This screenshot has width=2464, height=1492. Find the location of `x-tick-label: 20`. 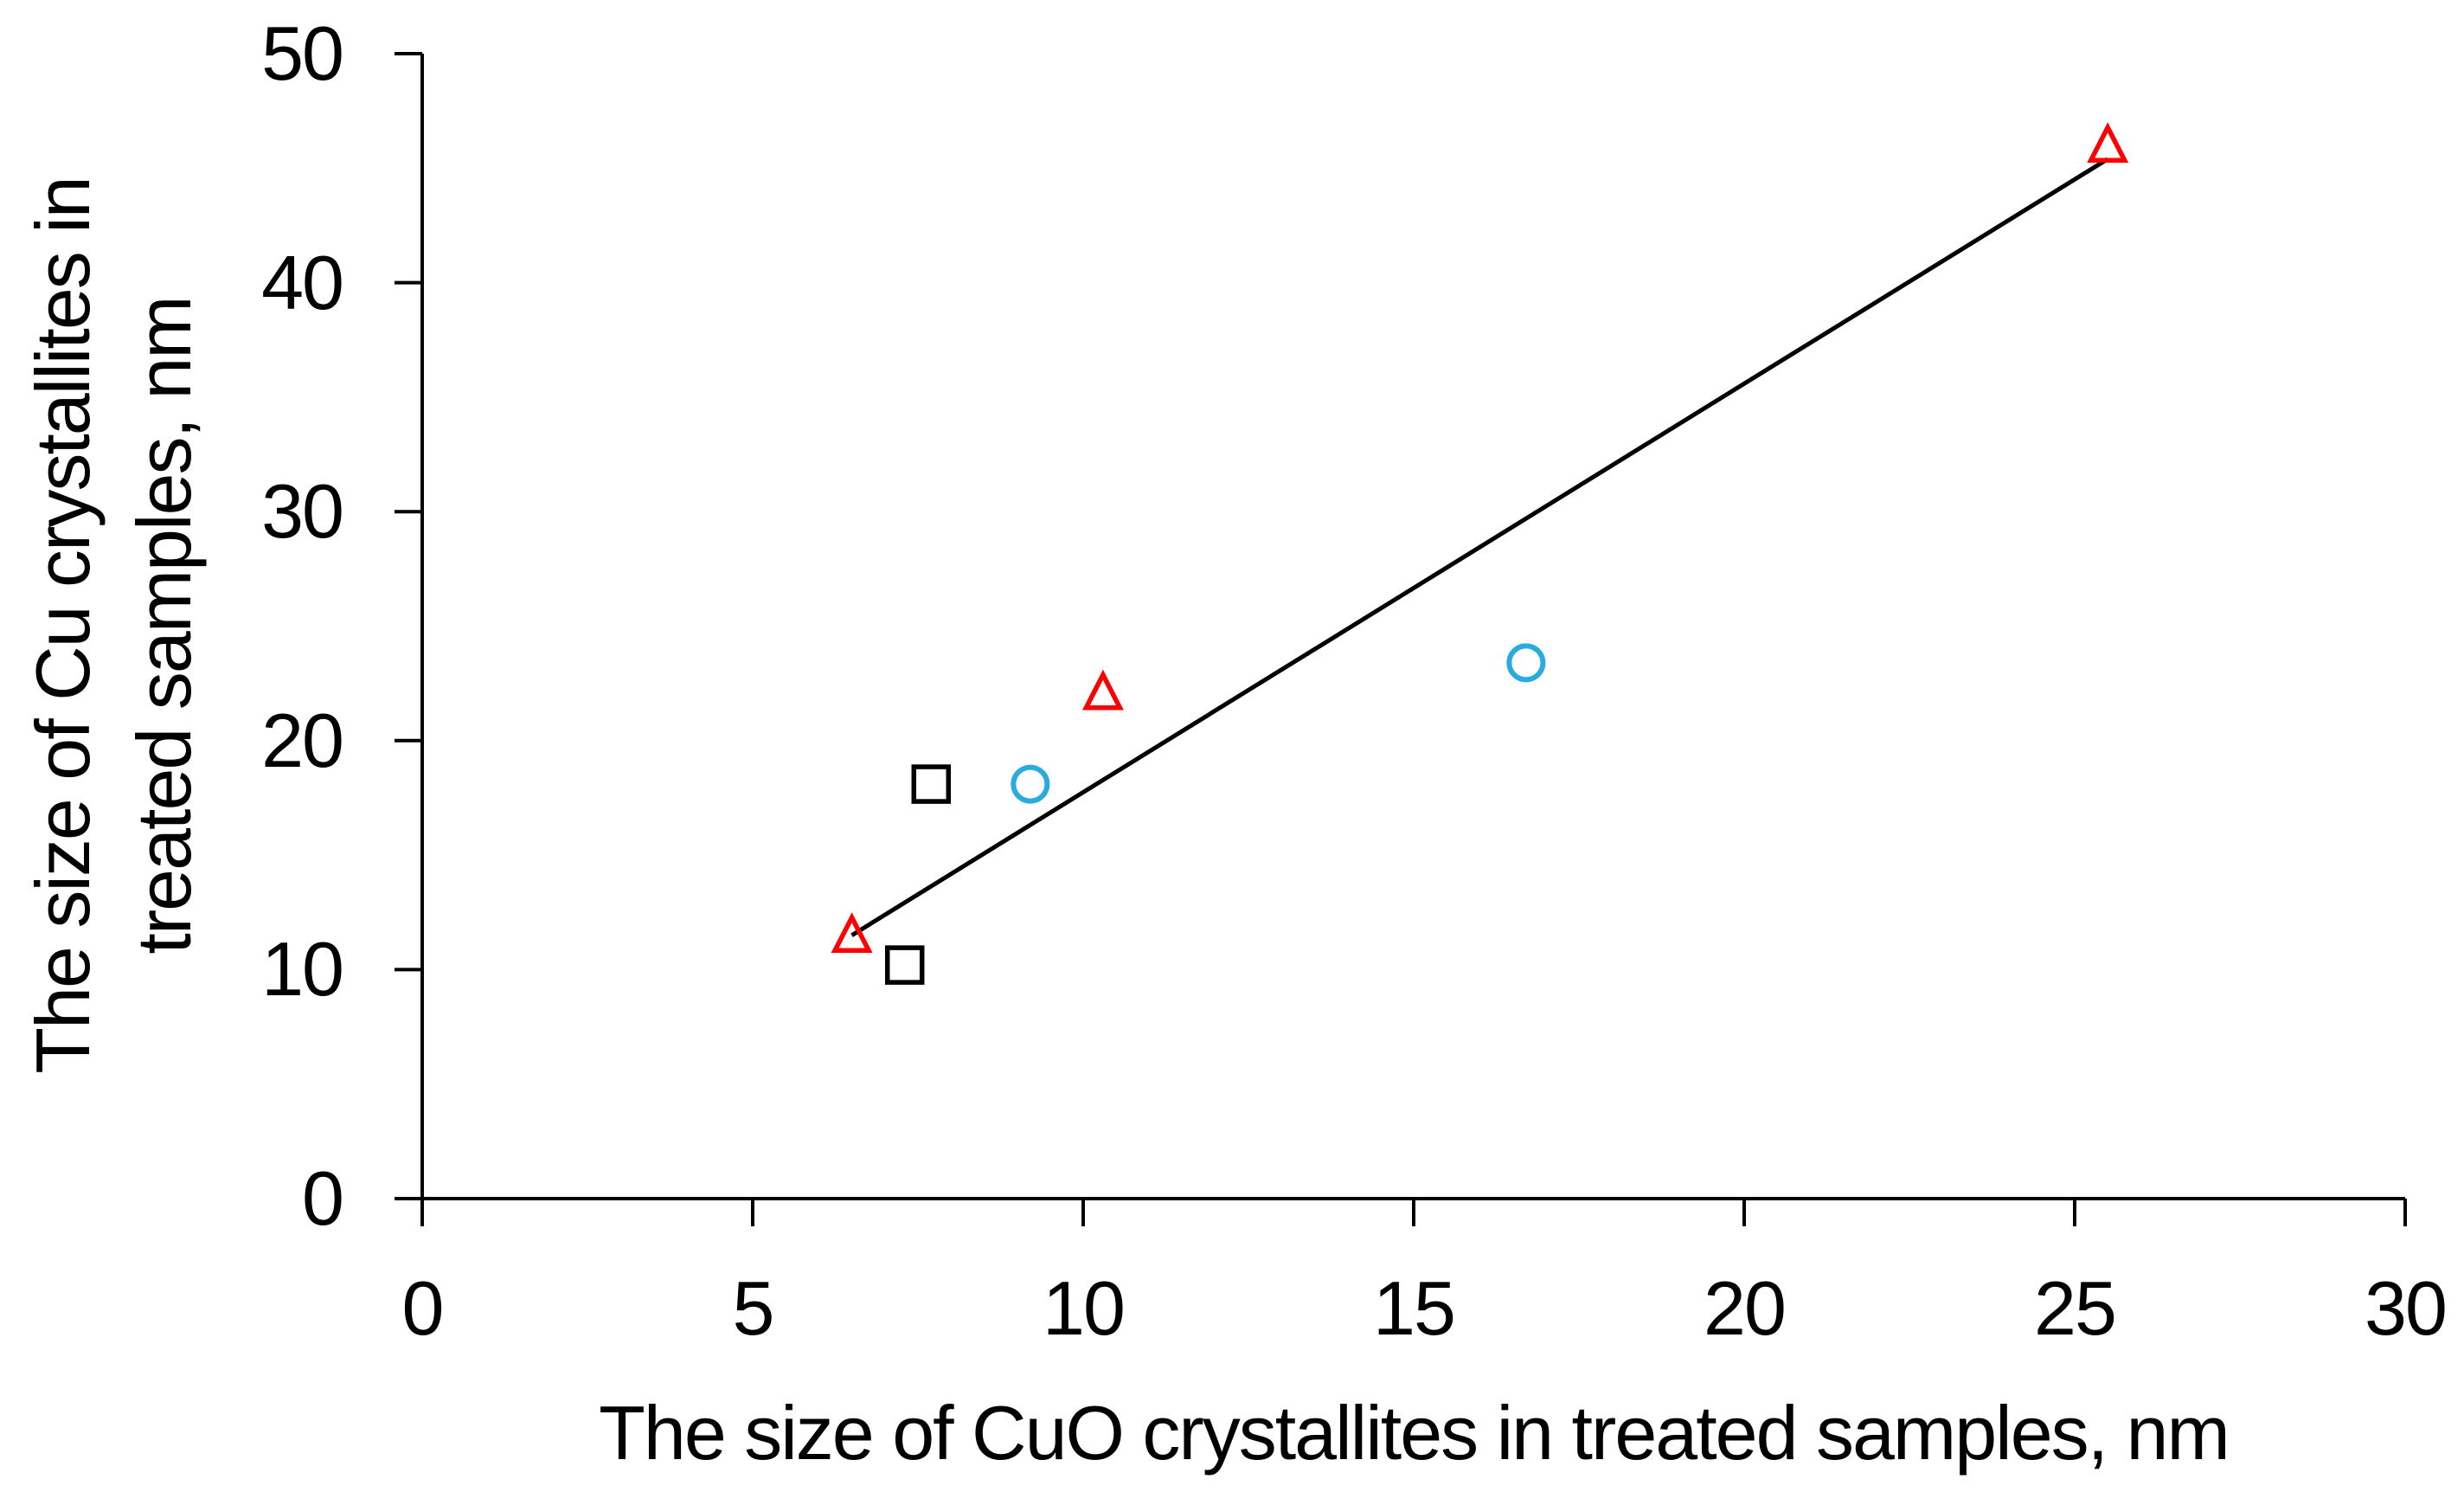

x-tick-label: 20 is located at coordinates (1746, 1308).